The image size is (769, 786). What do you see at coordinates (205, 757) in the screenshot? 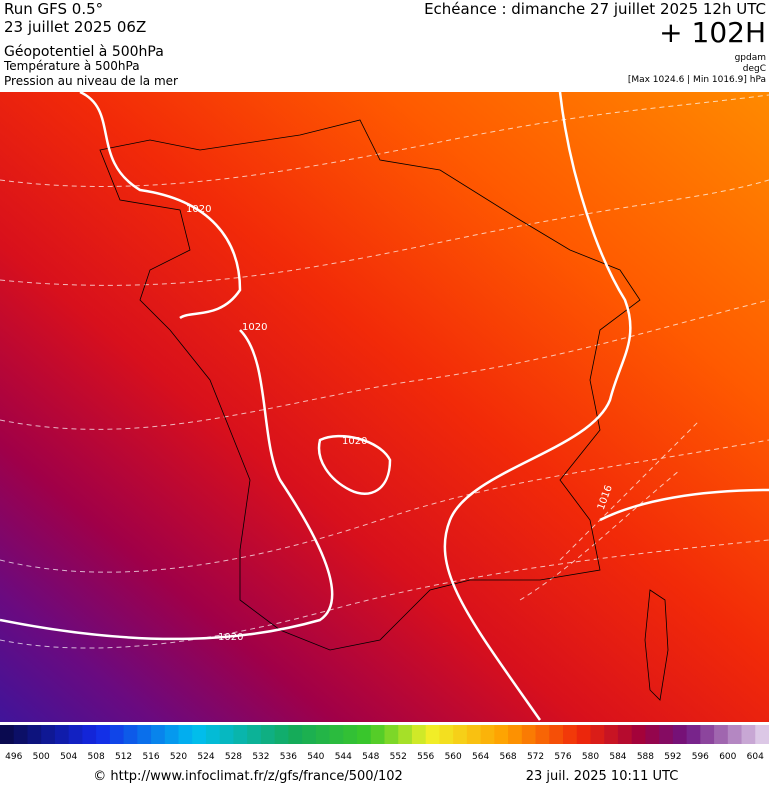
I see `colorbar-label: 524` at bounding box center [205, 757].